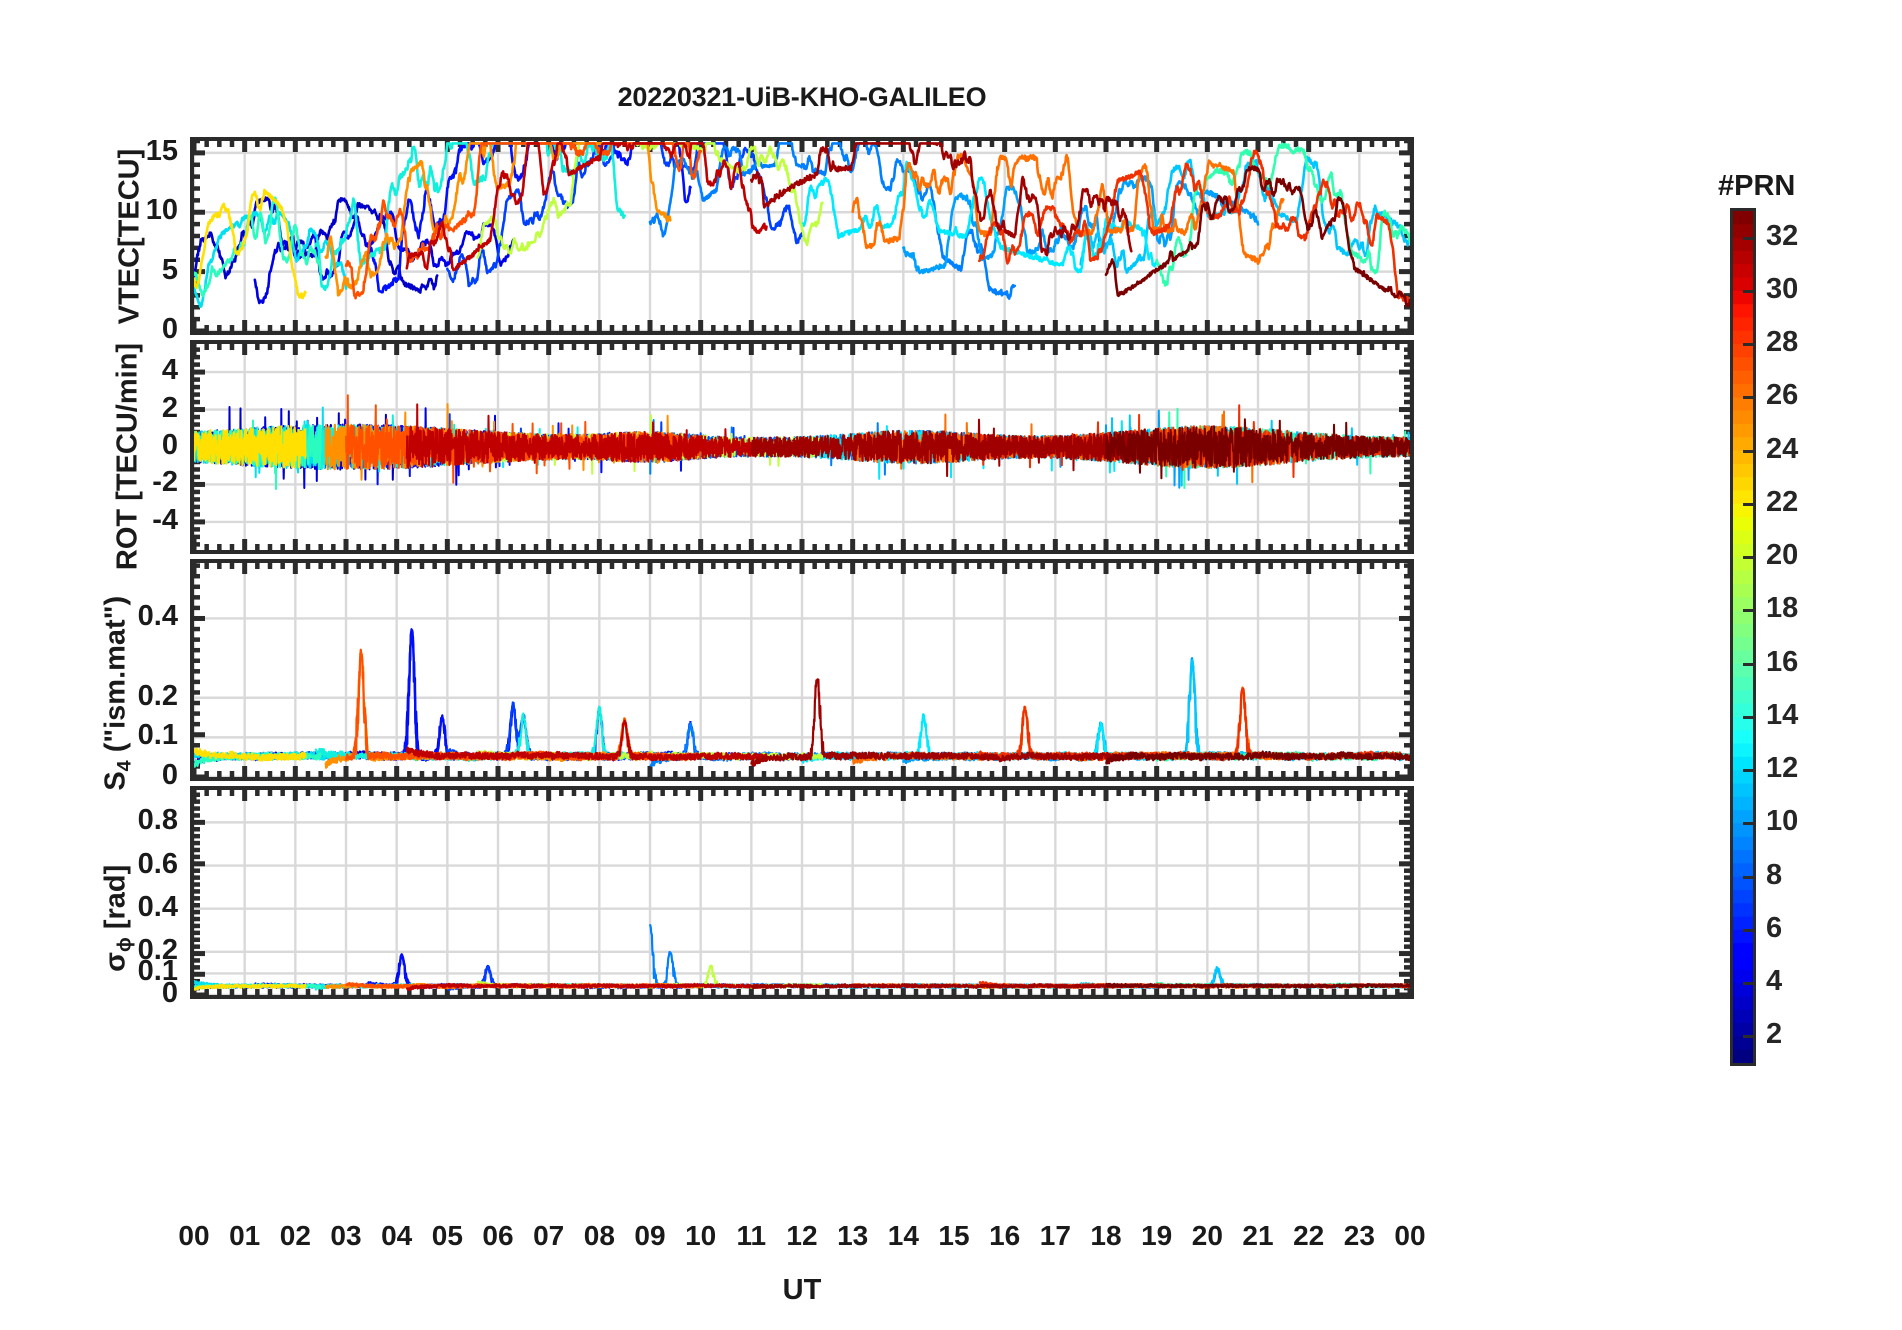  Describe the element at coordinates (498, 1235) in the screenshot. I see `x-axis-tick-06-6: 06` at that location.